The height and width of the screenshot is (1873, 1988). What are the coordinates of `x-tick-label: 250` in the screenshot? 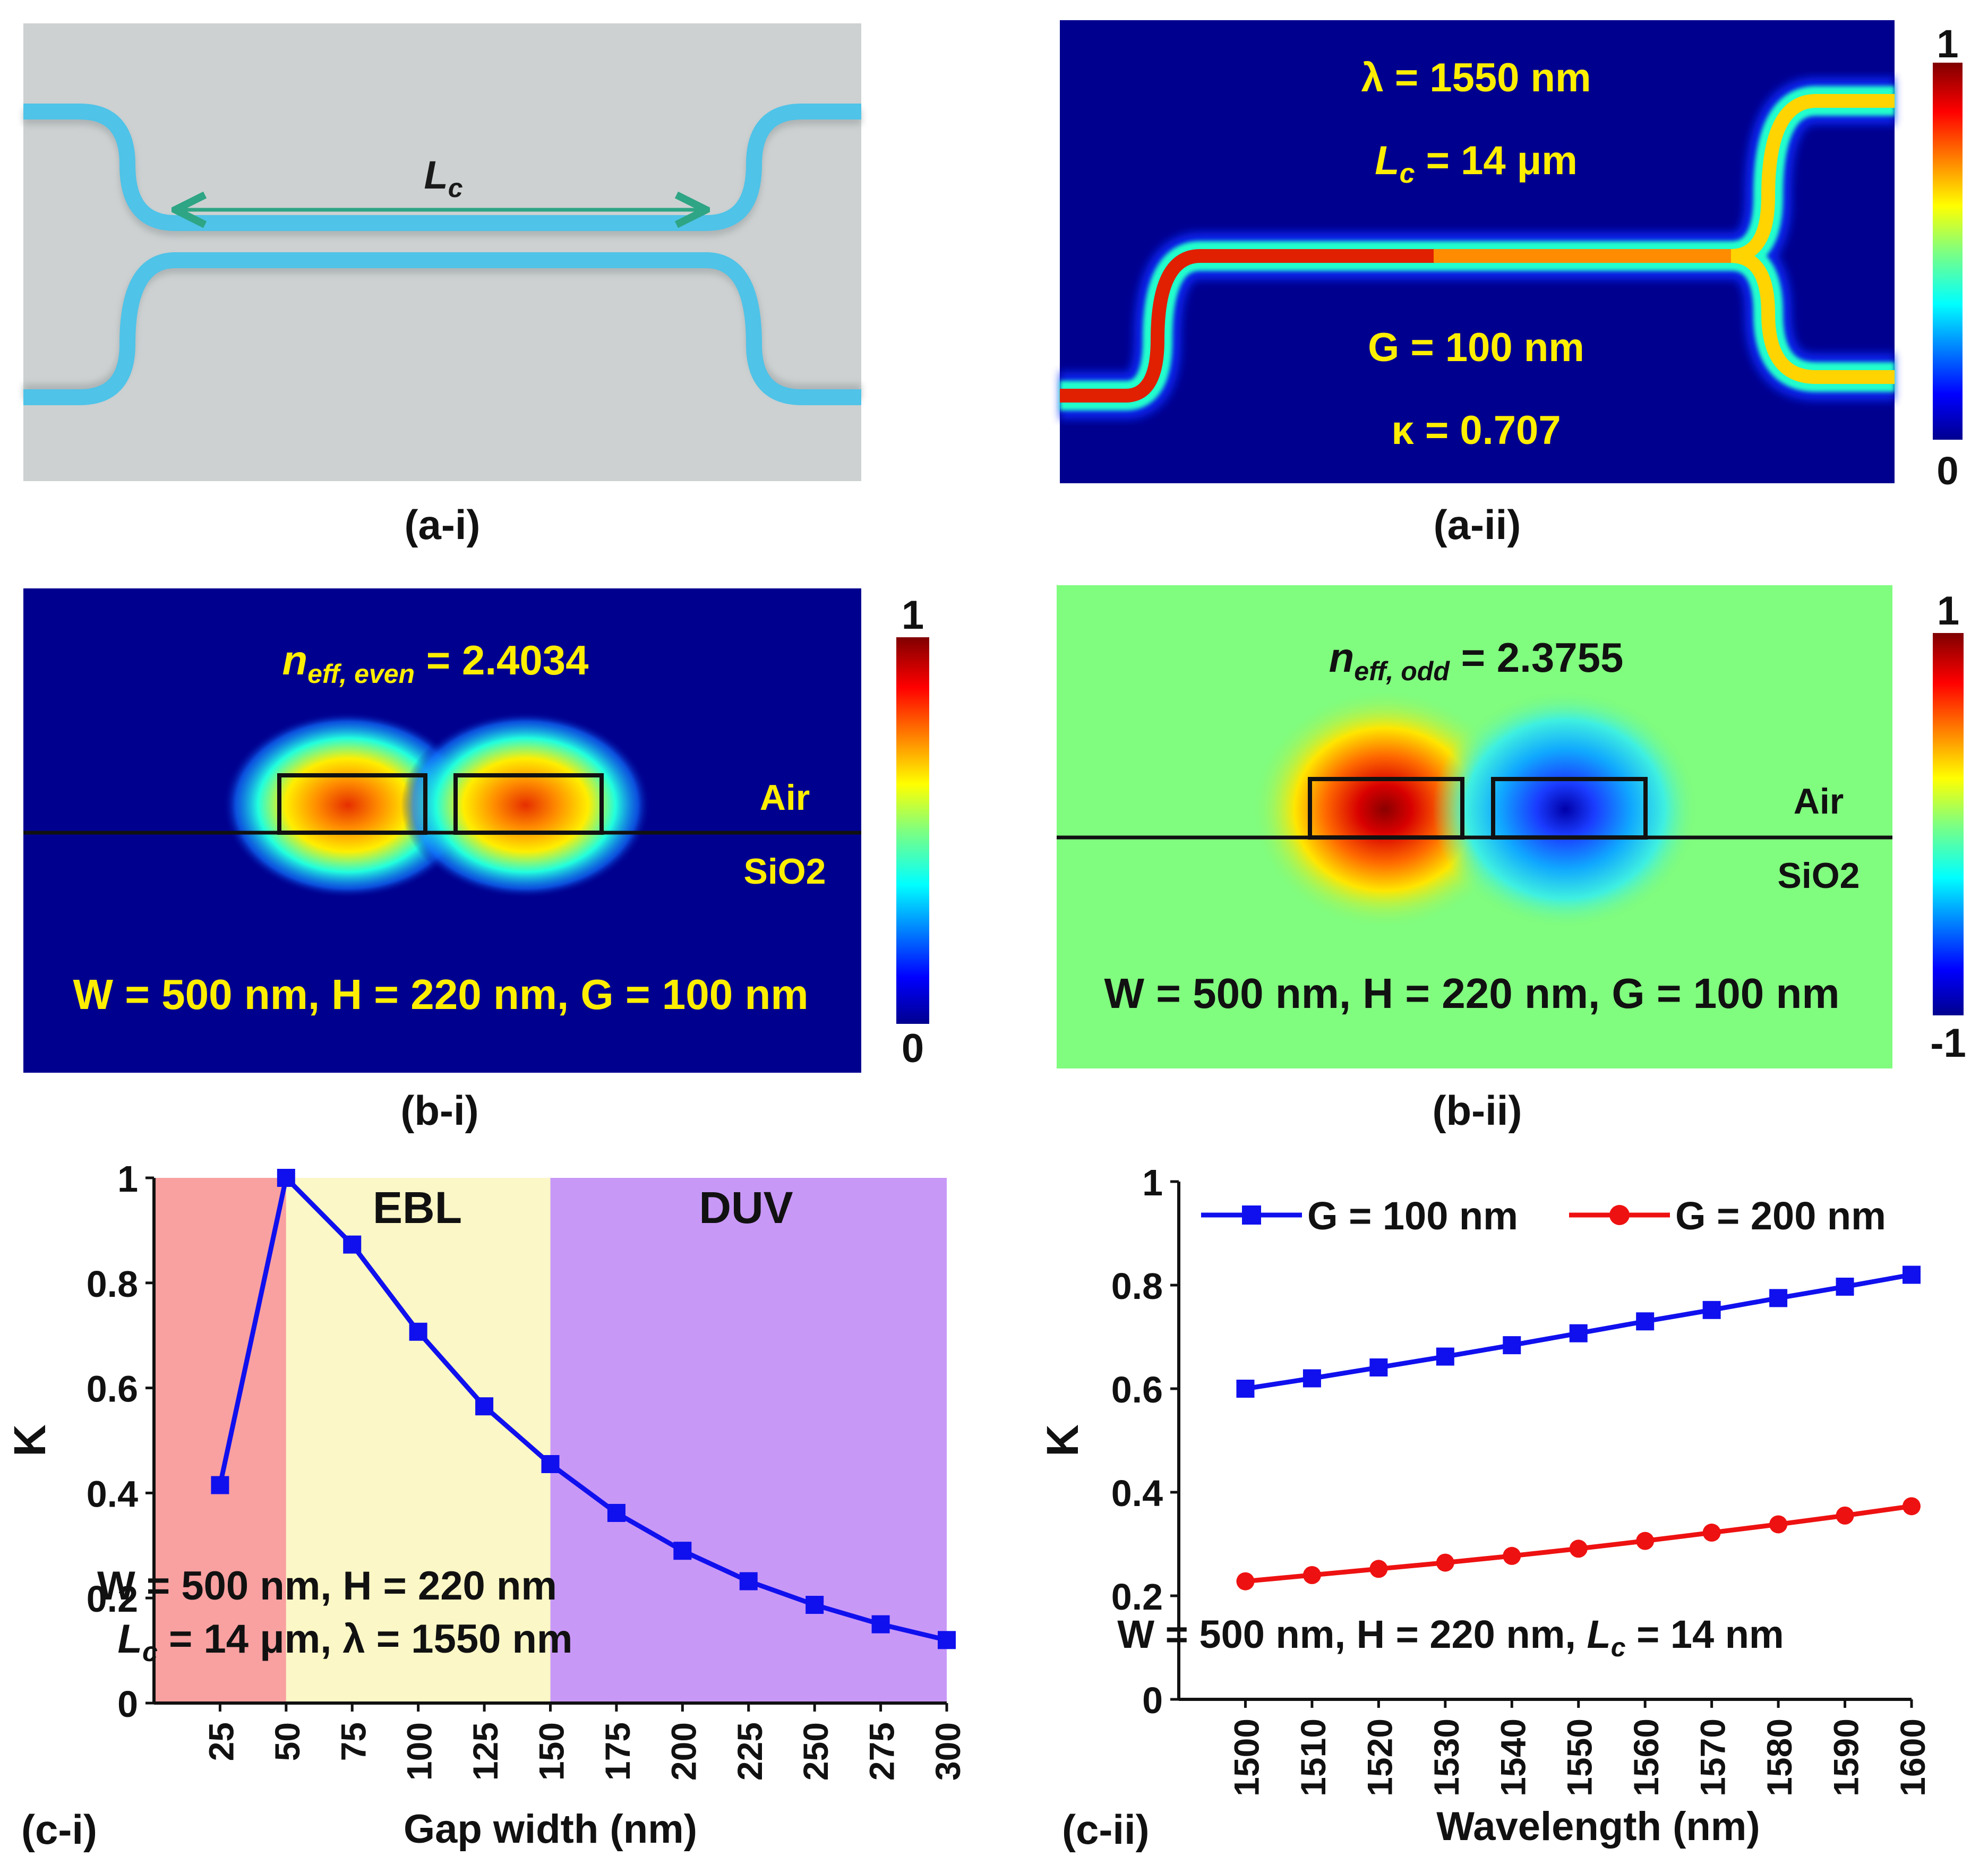 It's located at (815, 1751).